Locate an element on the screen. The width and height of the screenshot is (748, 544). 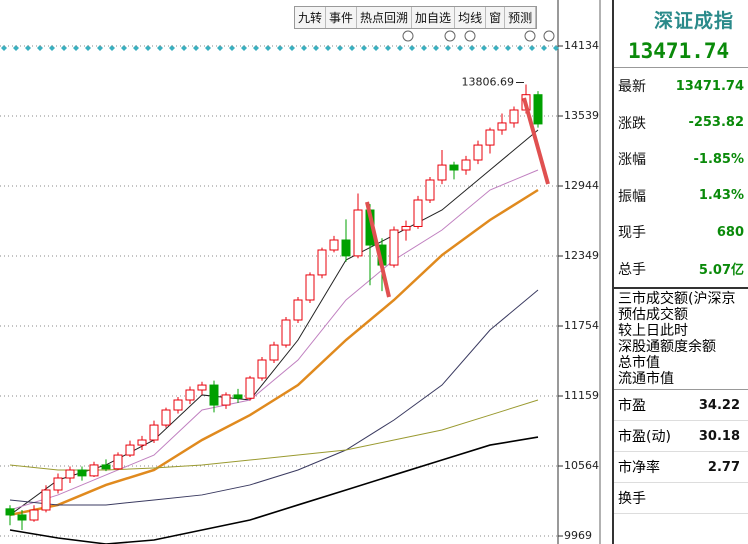
quote-row: 最新 13471.74 is located at coordinates (681, 86).